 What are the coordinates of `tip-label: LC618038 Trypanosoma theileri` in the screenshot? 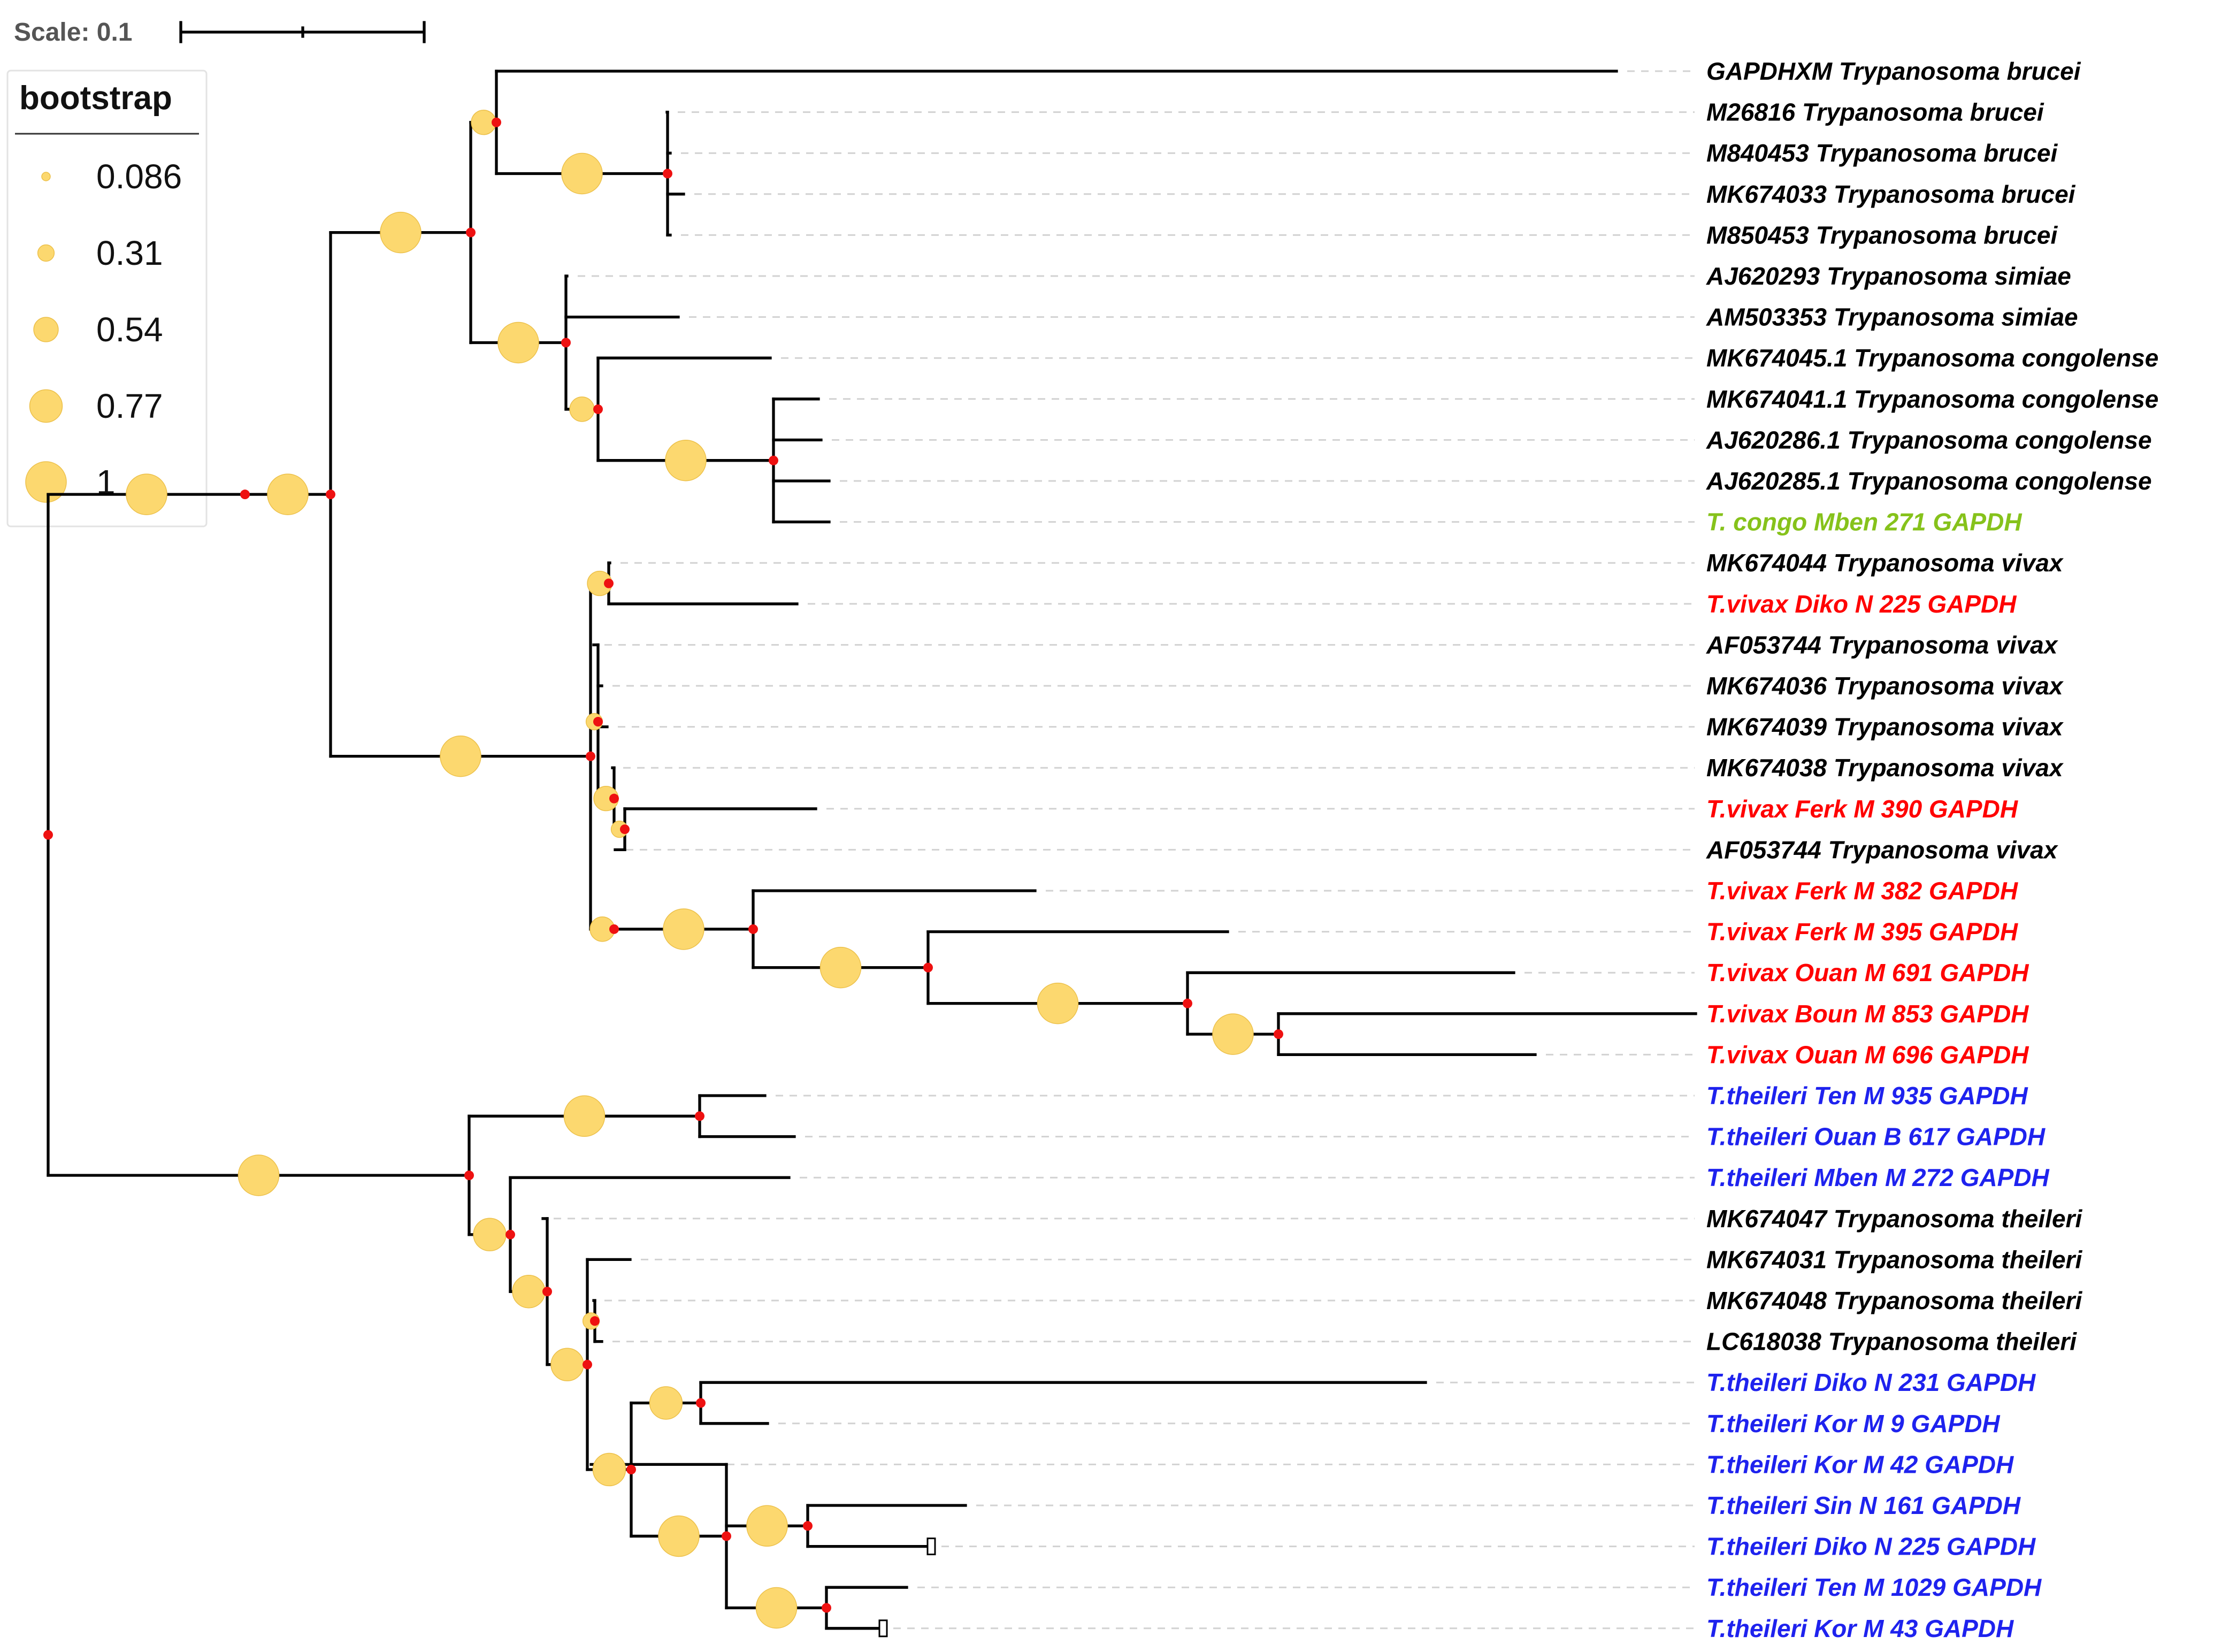 It's located at (1891, 1342).